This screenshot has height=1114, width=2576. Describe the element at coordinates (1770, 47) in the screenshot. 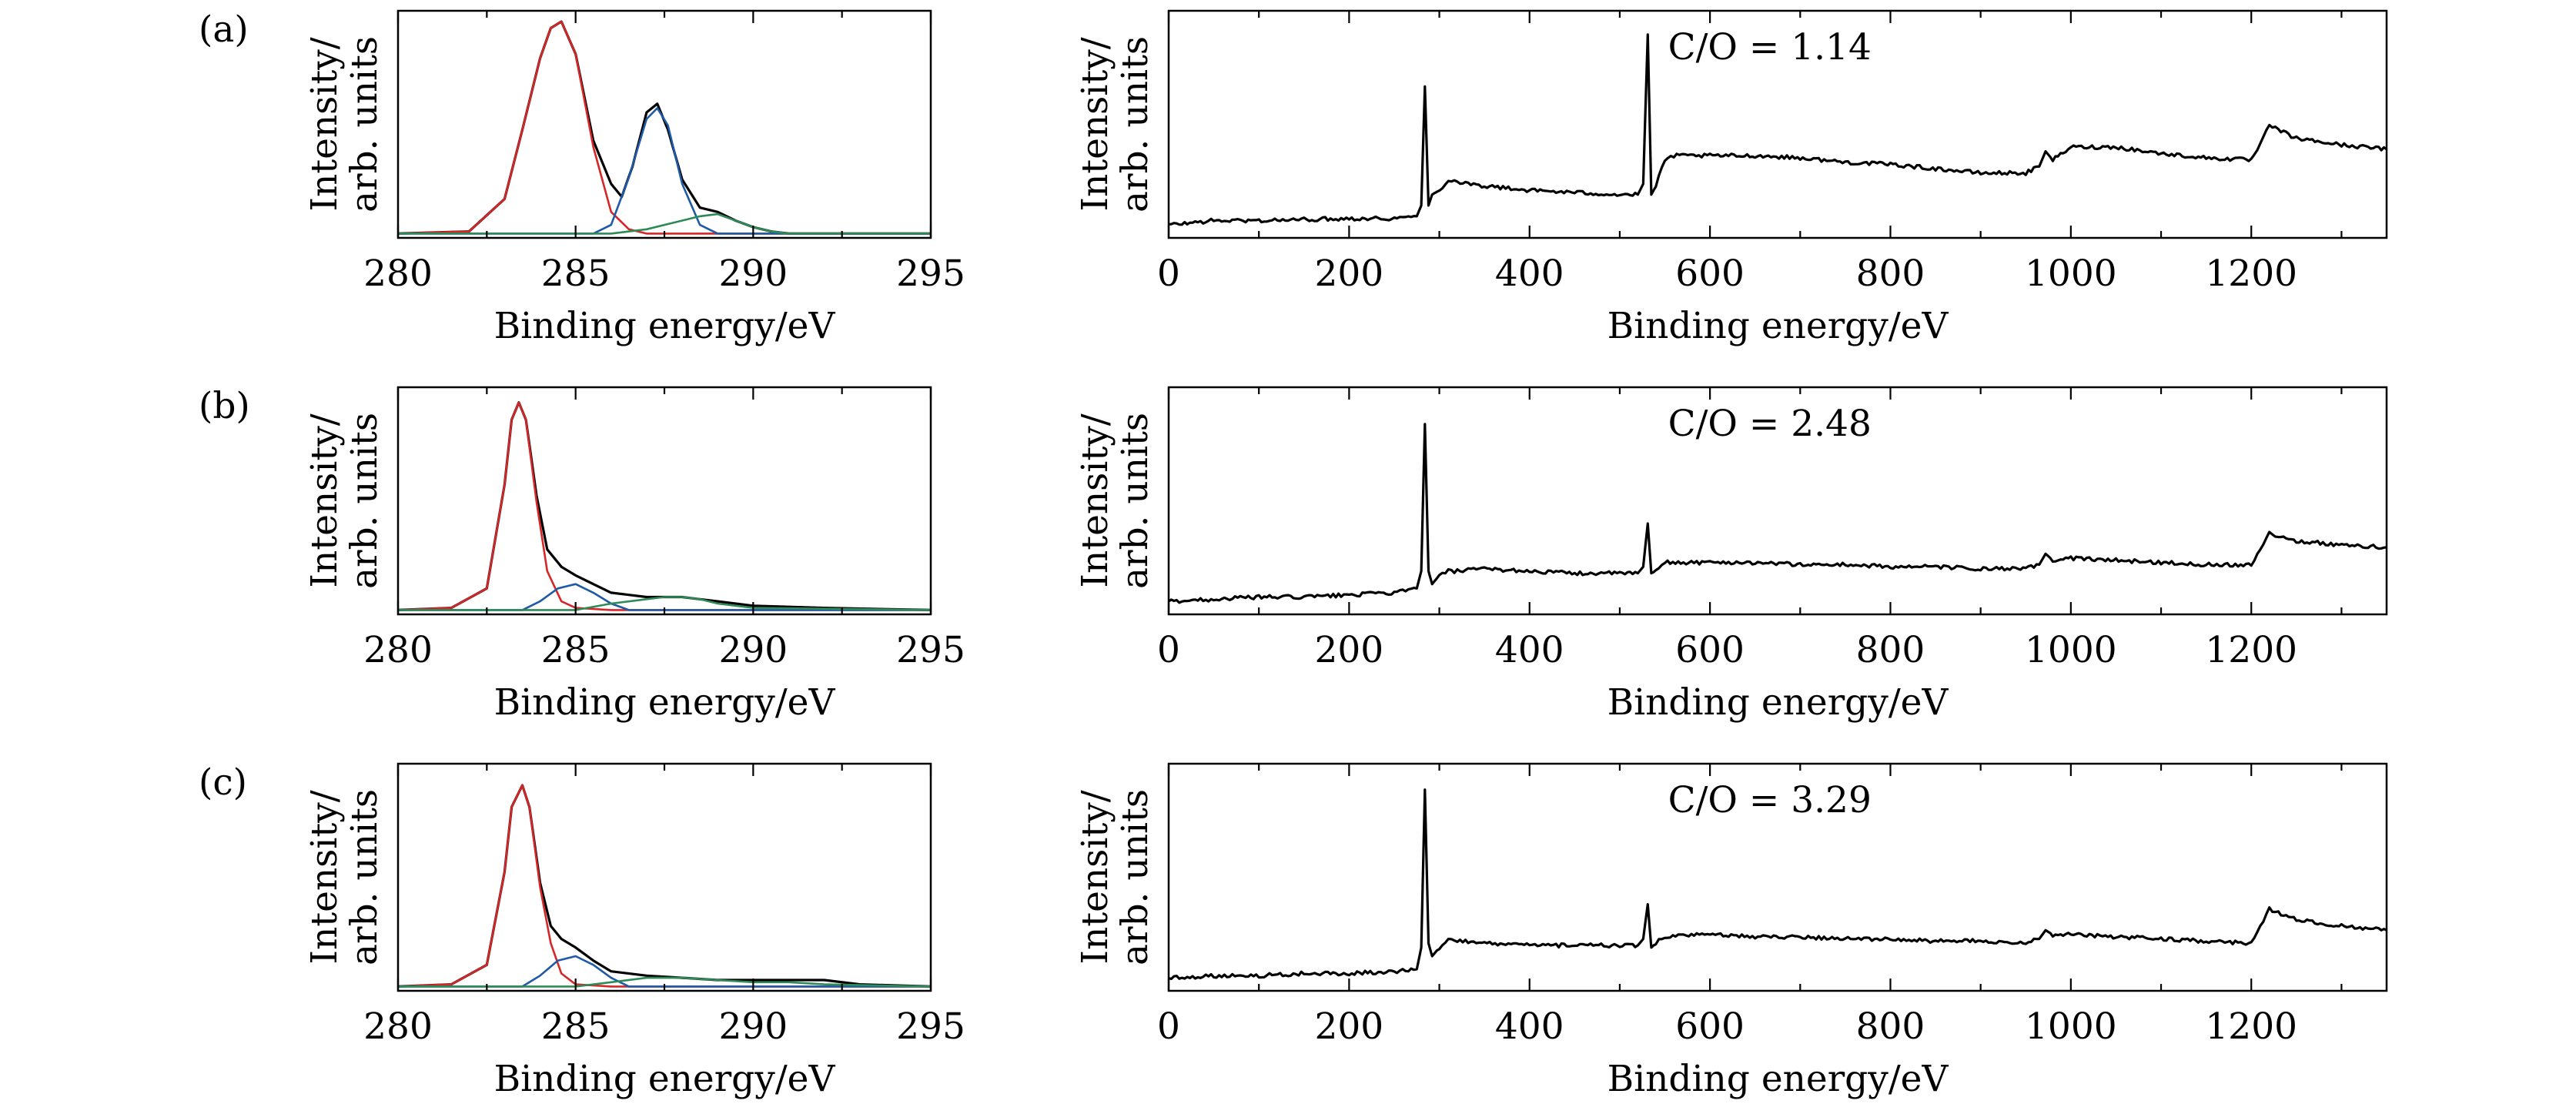

I see `ratio-annotation: C/O = 1.14` at that location.